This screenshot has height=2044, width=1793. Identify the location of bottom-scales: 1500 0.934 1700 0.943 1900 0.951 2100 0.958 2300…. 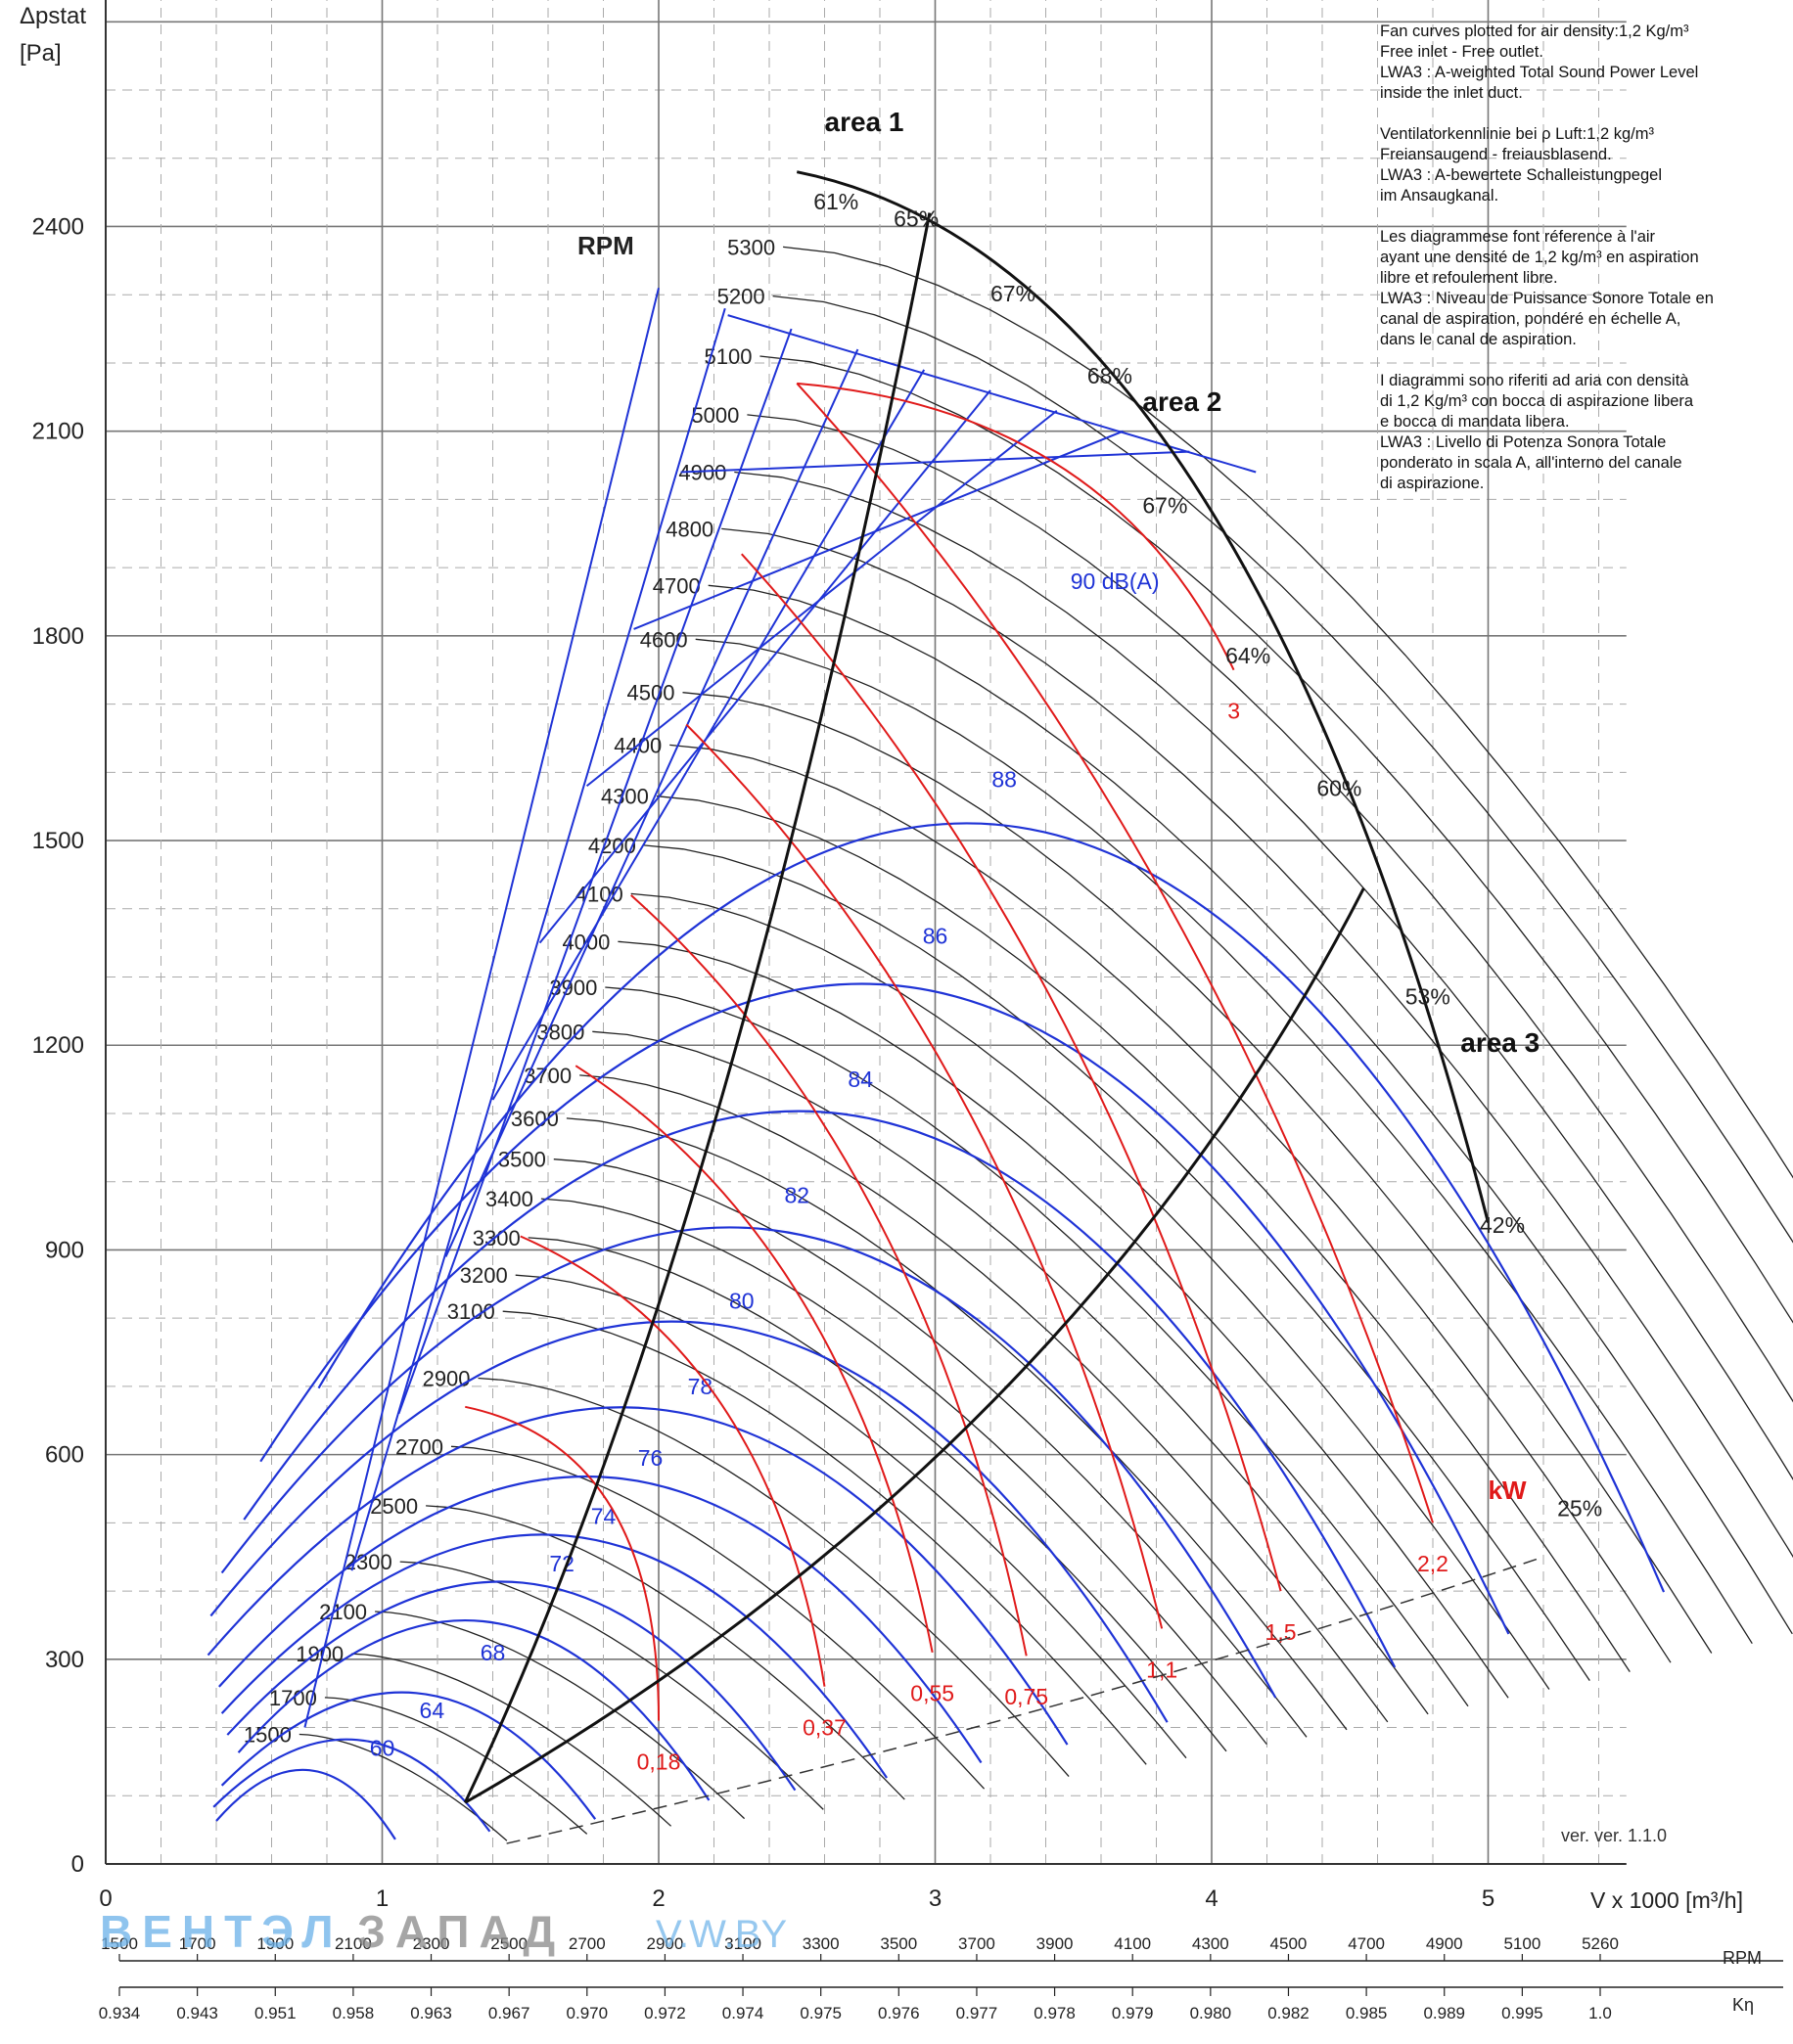
(941, 1964).